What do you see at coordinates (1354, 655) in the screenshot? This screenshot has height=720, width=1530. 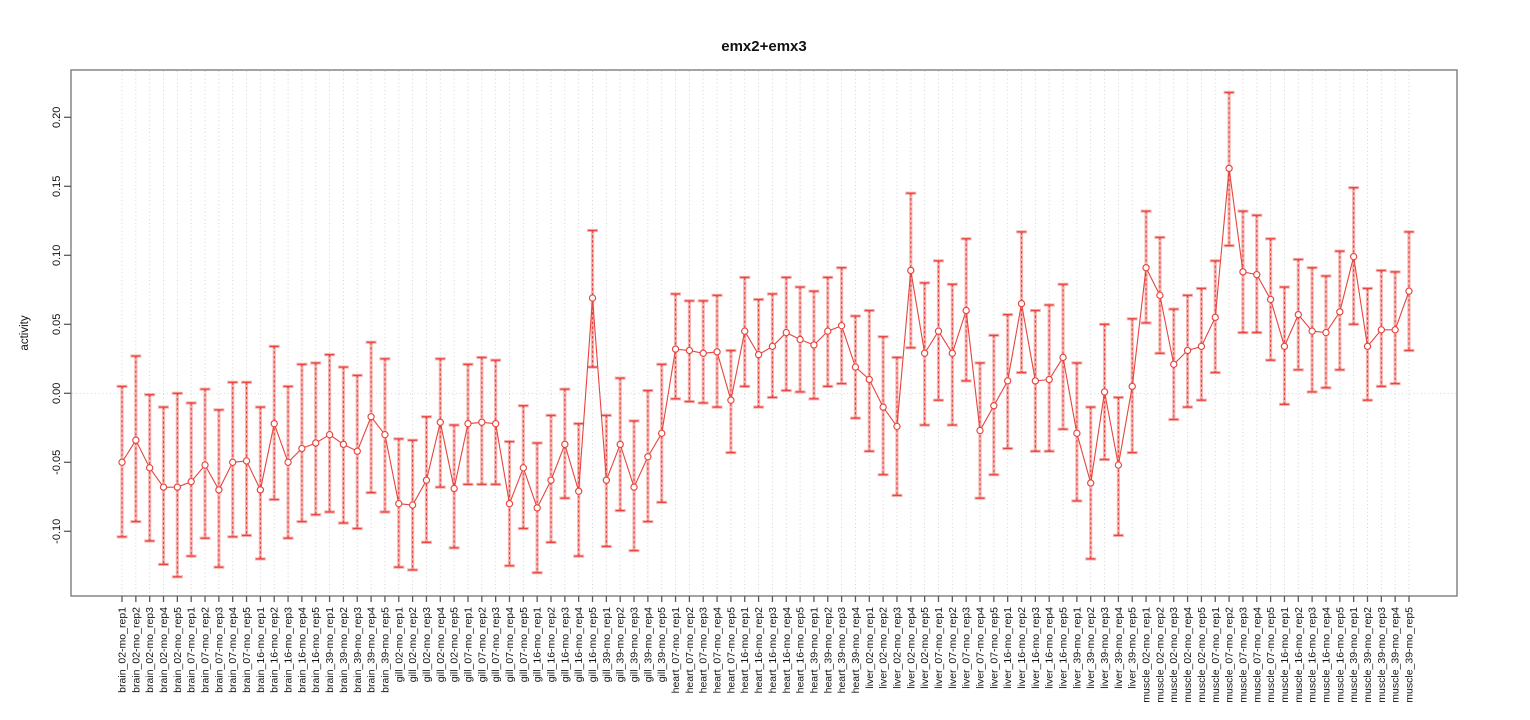 I see `x-tick-label: muscle_39-mo_rep1` at bounding box center [1354, 655].